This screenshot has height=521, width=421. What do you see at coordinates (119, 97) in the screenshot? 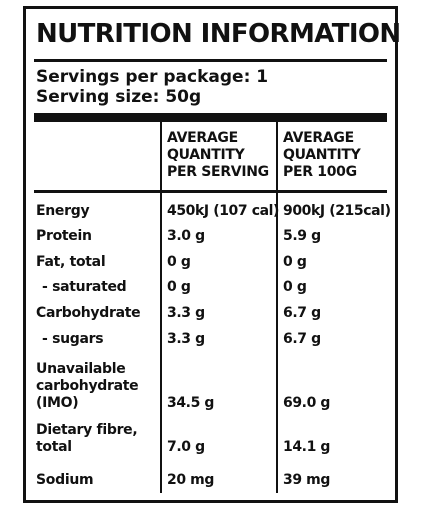
I see `serving-size: Serving size: 50g` at bounding box center [119, 97].